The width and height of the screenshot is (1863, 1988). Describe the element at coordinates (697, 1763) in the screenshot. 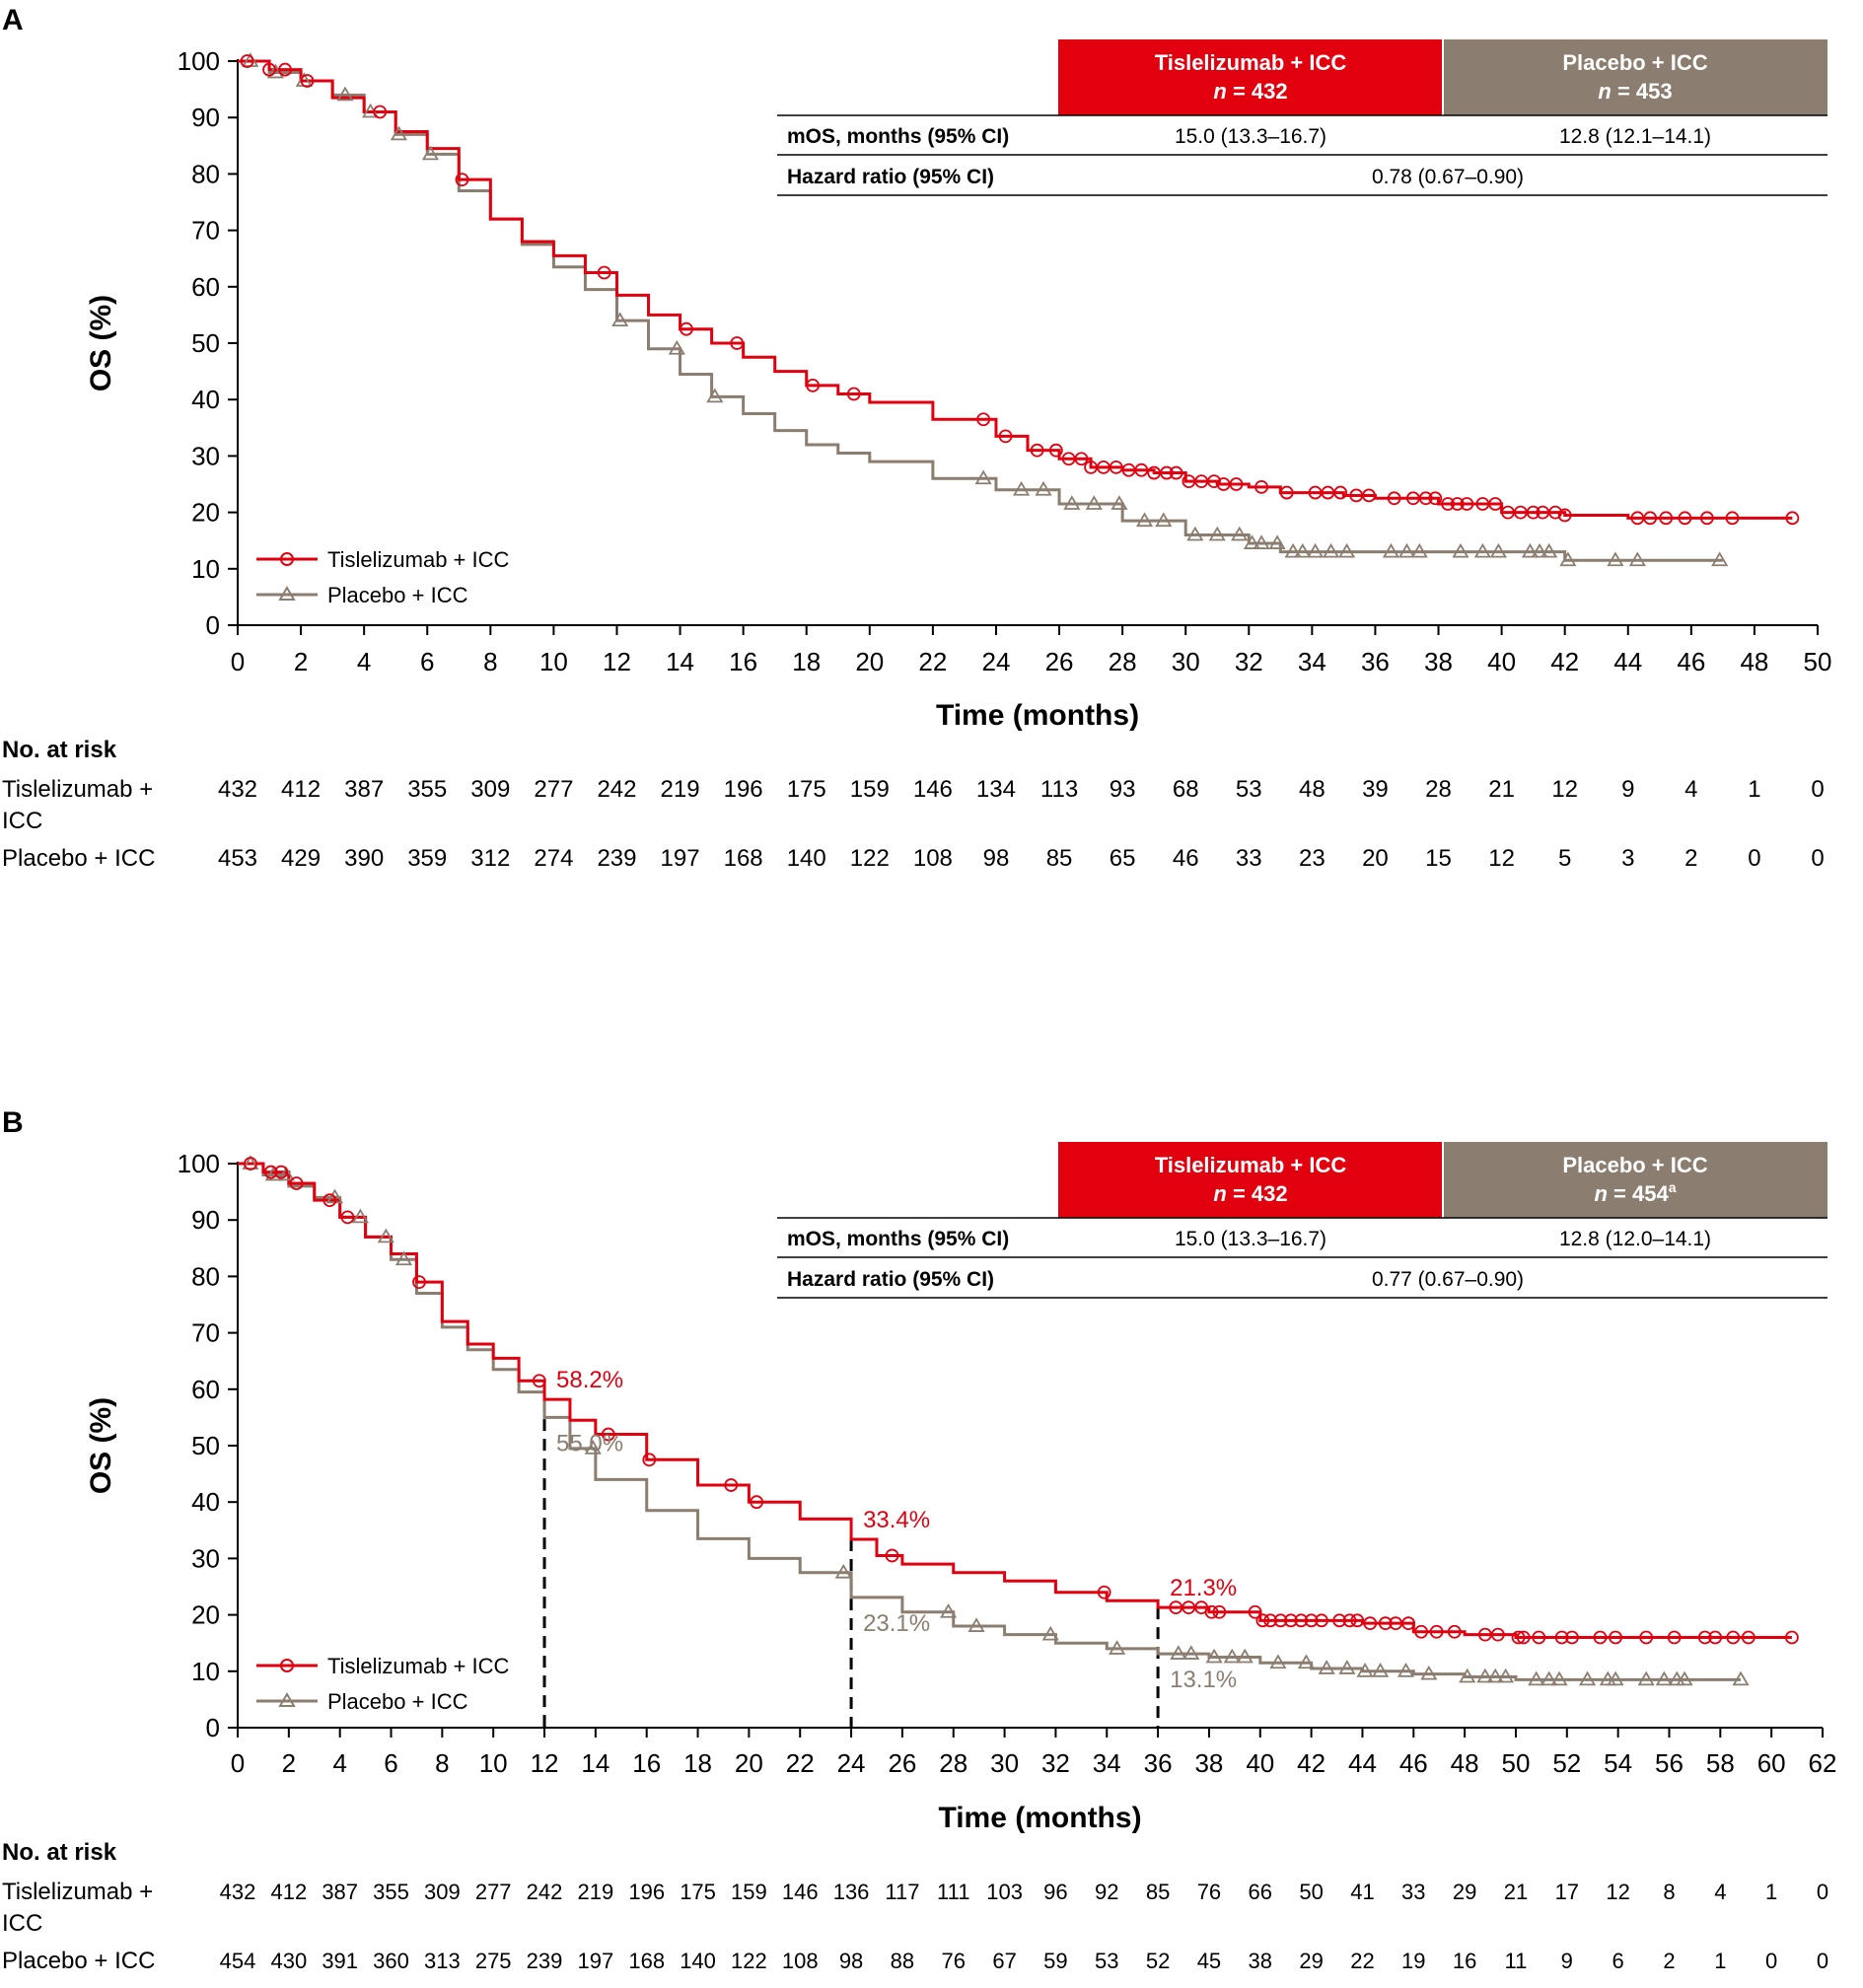

I see `x-tick-label: 18` at that location.